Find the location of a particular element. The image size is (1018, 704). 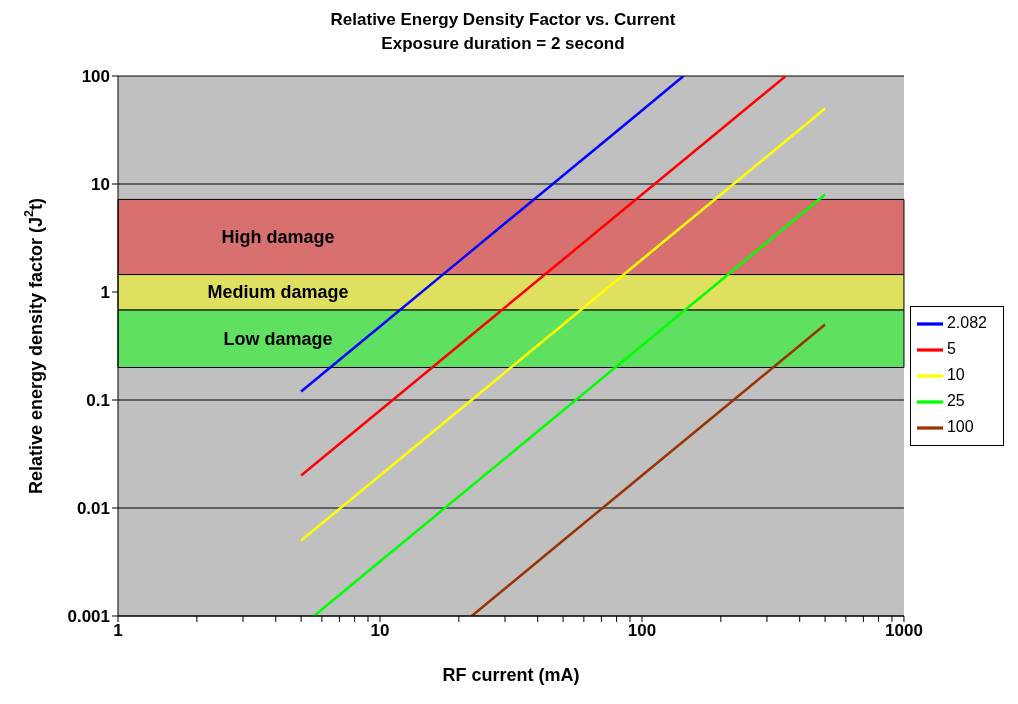

y-tick-label: 0.01 is located at coordinates (93, 509).